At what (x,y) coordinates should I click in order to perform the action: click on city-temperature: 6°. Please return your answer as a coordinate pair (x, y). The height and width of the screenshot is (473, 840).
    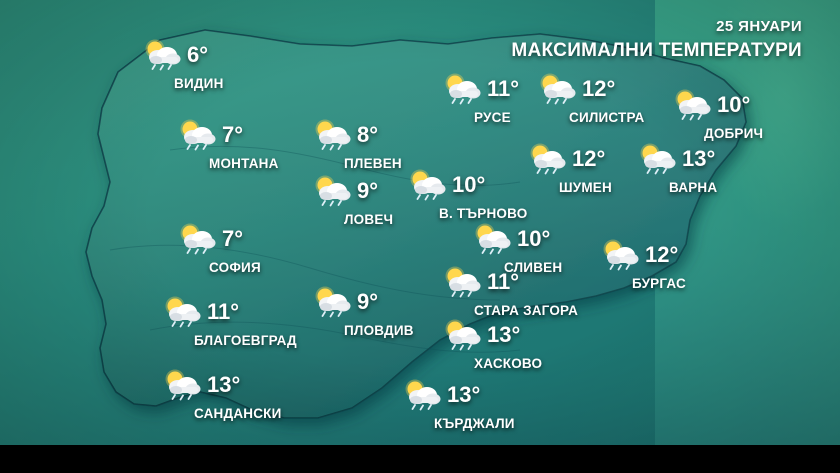
    Looking at the image, I should click on (198, 54).